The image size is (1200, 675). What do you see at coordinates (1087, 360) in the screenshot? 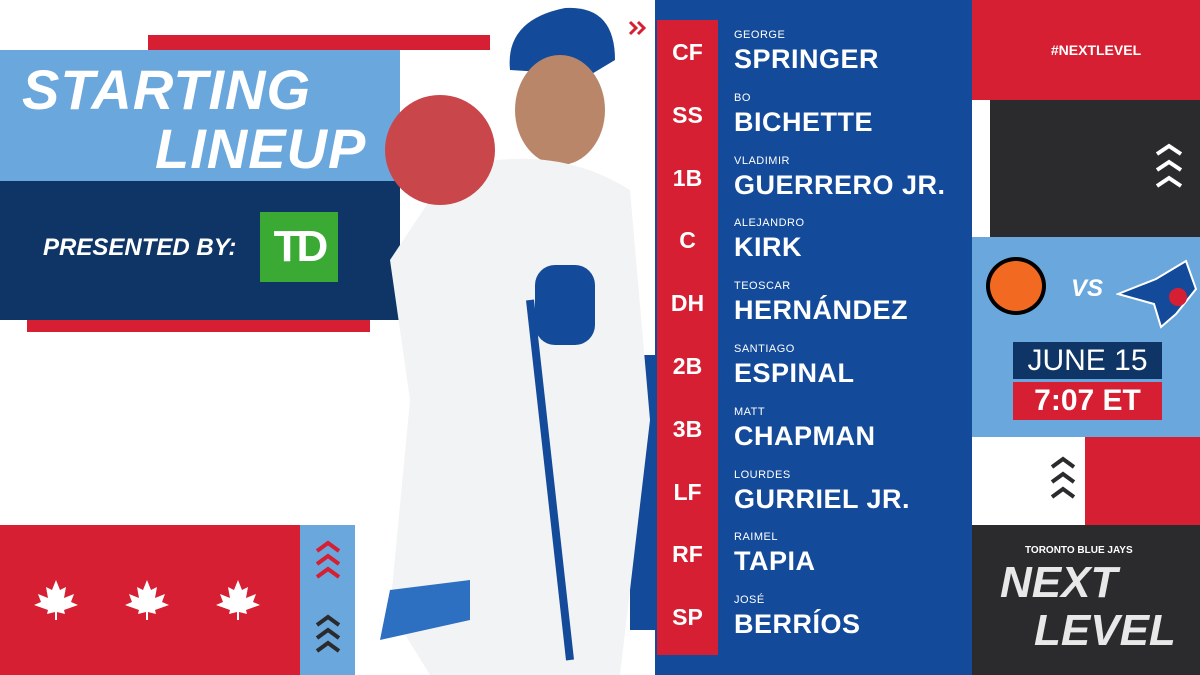
I see `game-date: JUNE 15` at bounding box center [1087, 360].